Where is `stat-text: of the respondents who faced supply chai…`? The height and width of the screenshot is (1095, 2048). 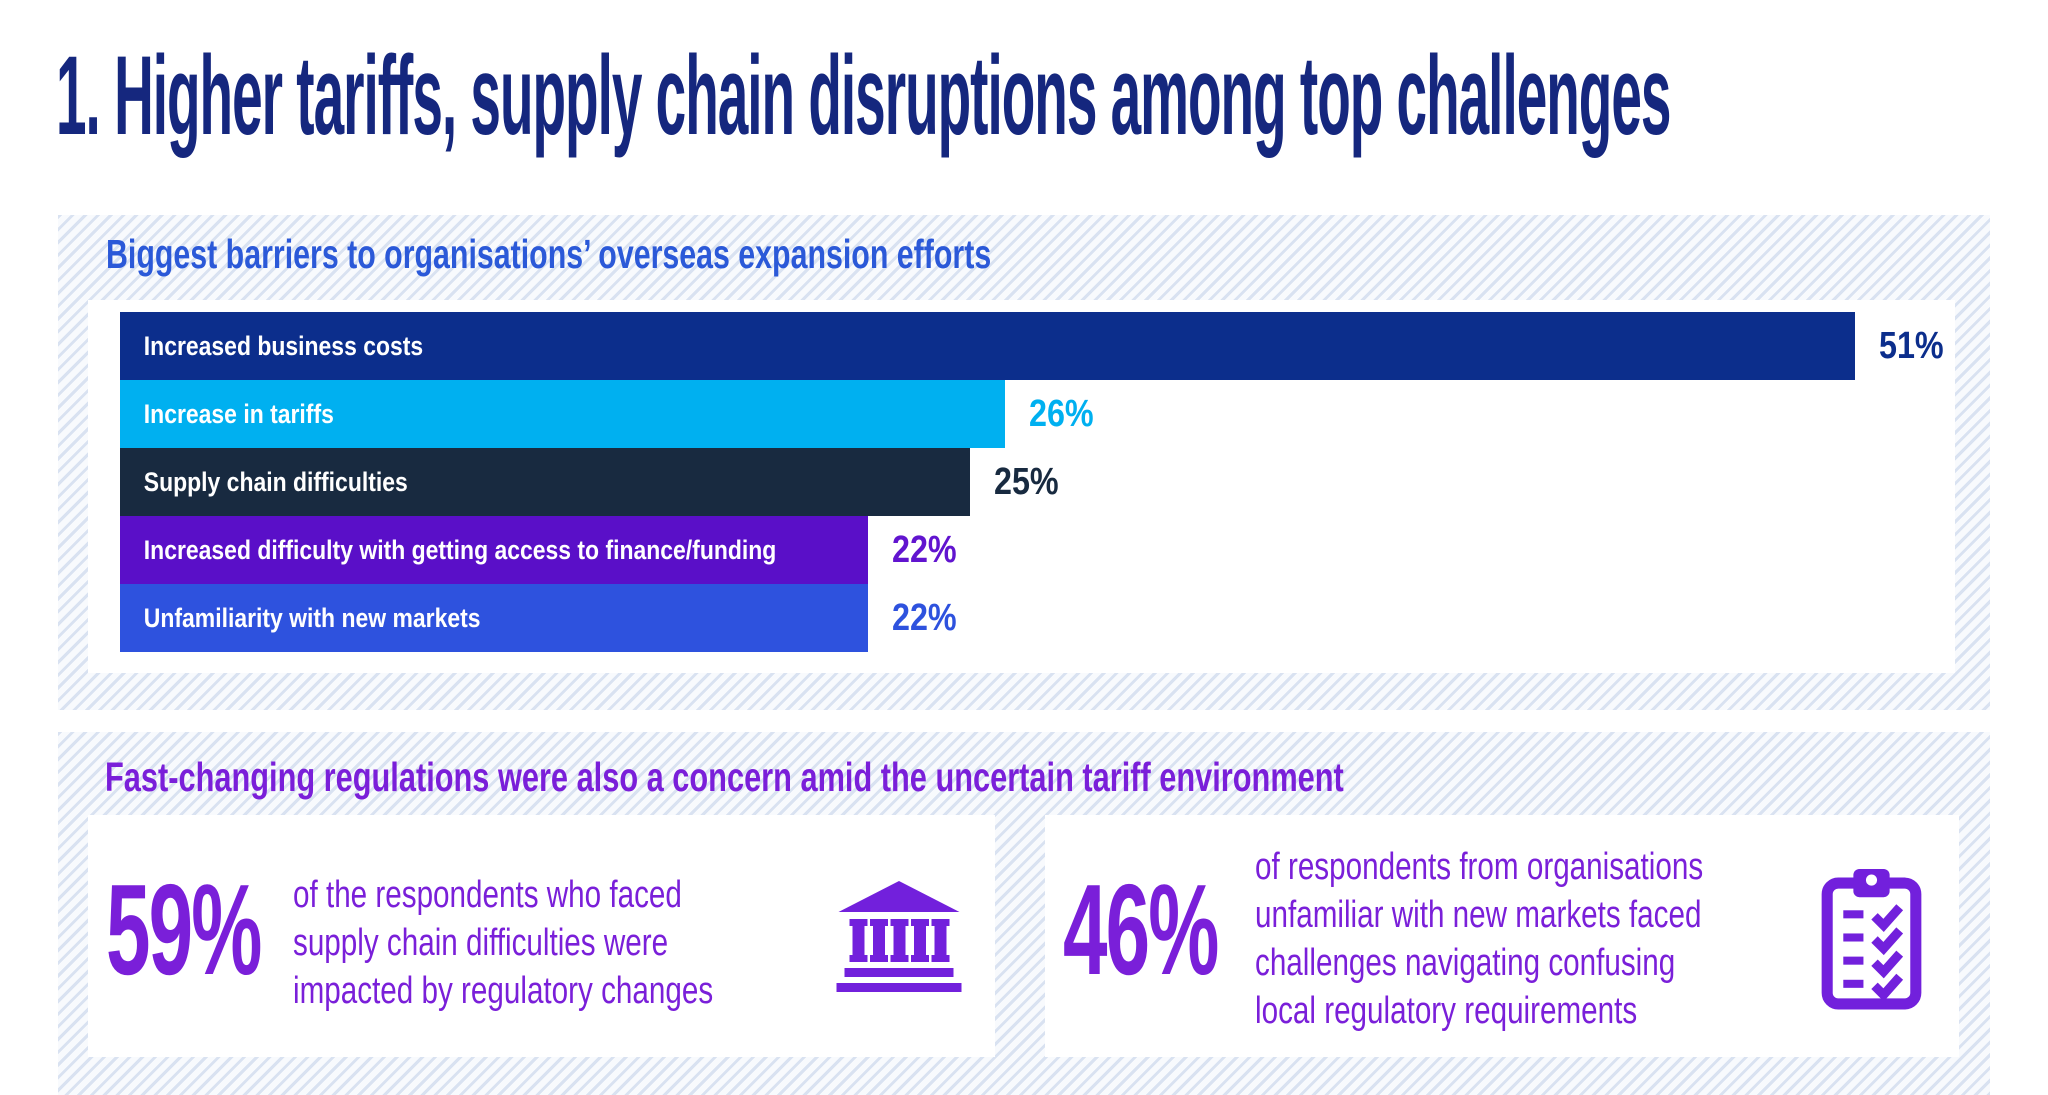
stat-text: of the respondents who faced supply chai… is located at coordinates (503, 943).